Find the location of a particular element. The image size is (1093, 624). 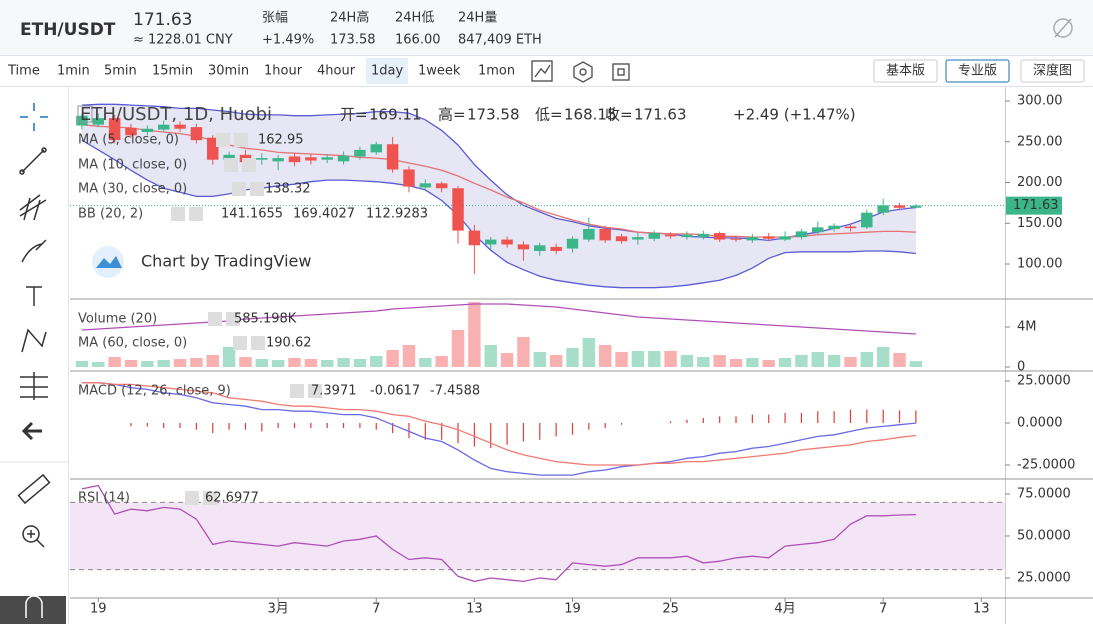

line-tool is located at coordinates (33, 161).